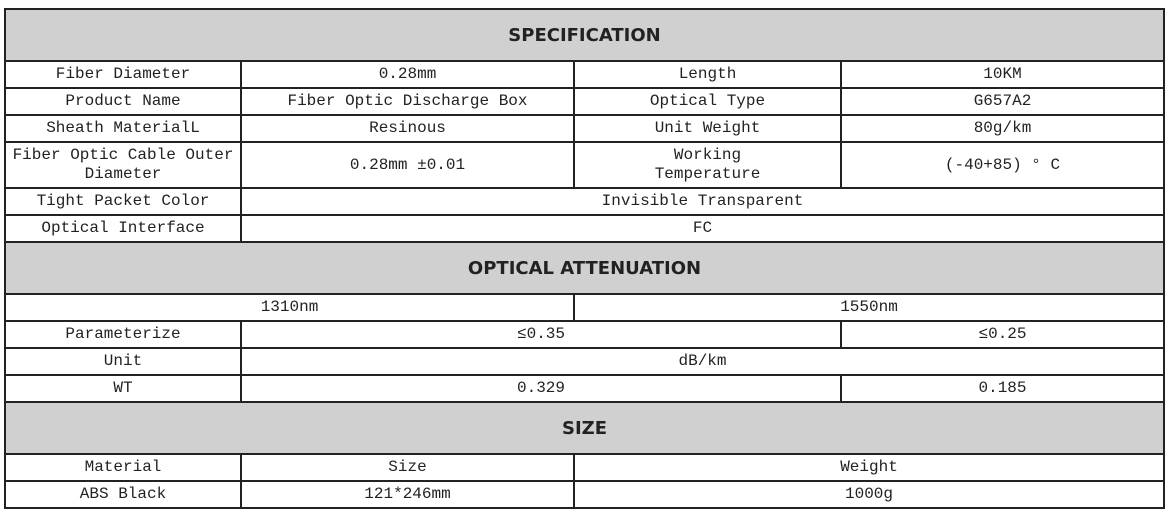  I want to click on table-row: Material Size Weight, so click(584, 467).